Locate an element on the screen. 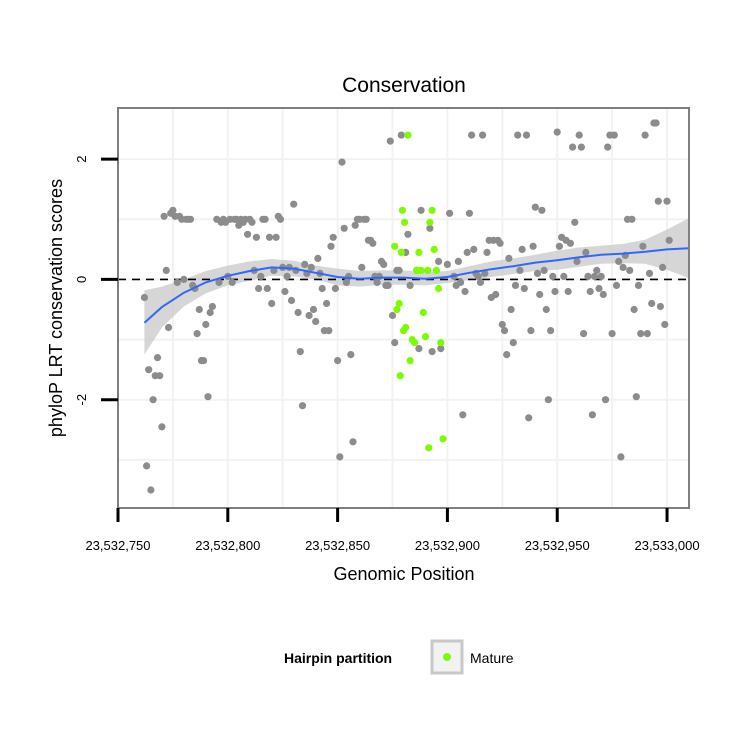  confidence-ribbon is located at coordinates (416, 286).